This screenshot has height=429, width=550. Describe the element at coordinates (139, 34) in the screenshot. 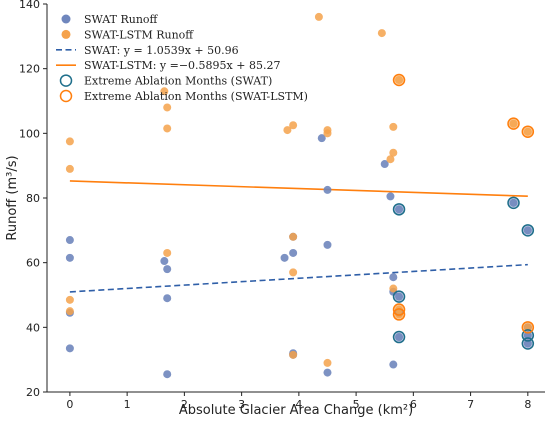

I see `legend-label-lstm-runoff: SWAT-LSTM Runoff` at that location.